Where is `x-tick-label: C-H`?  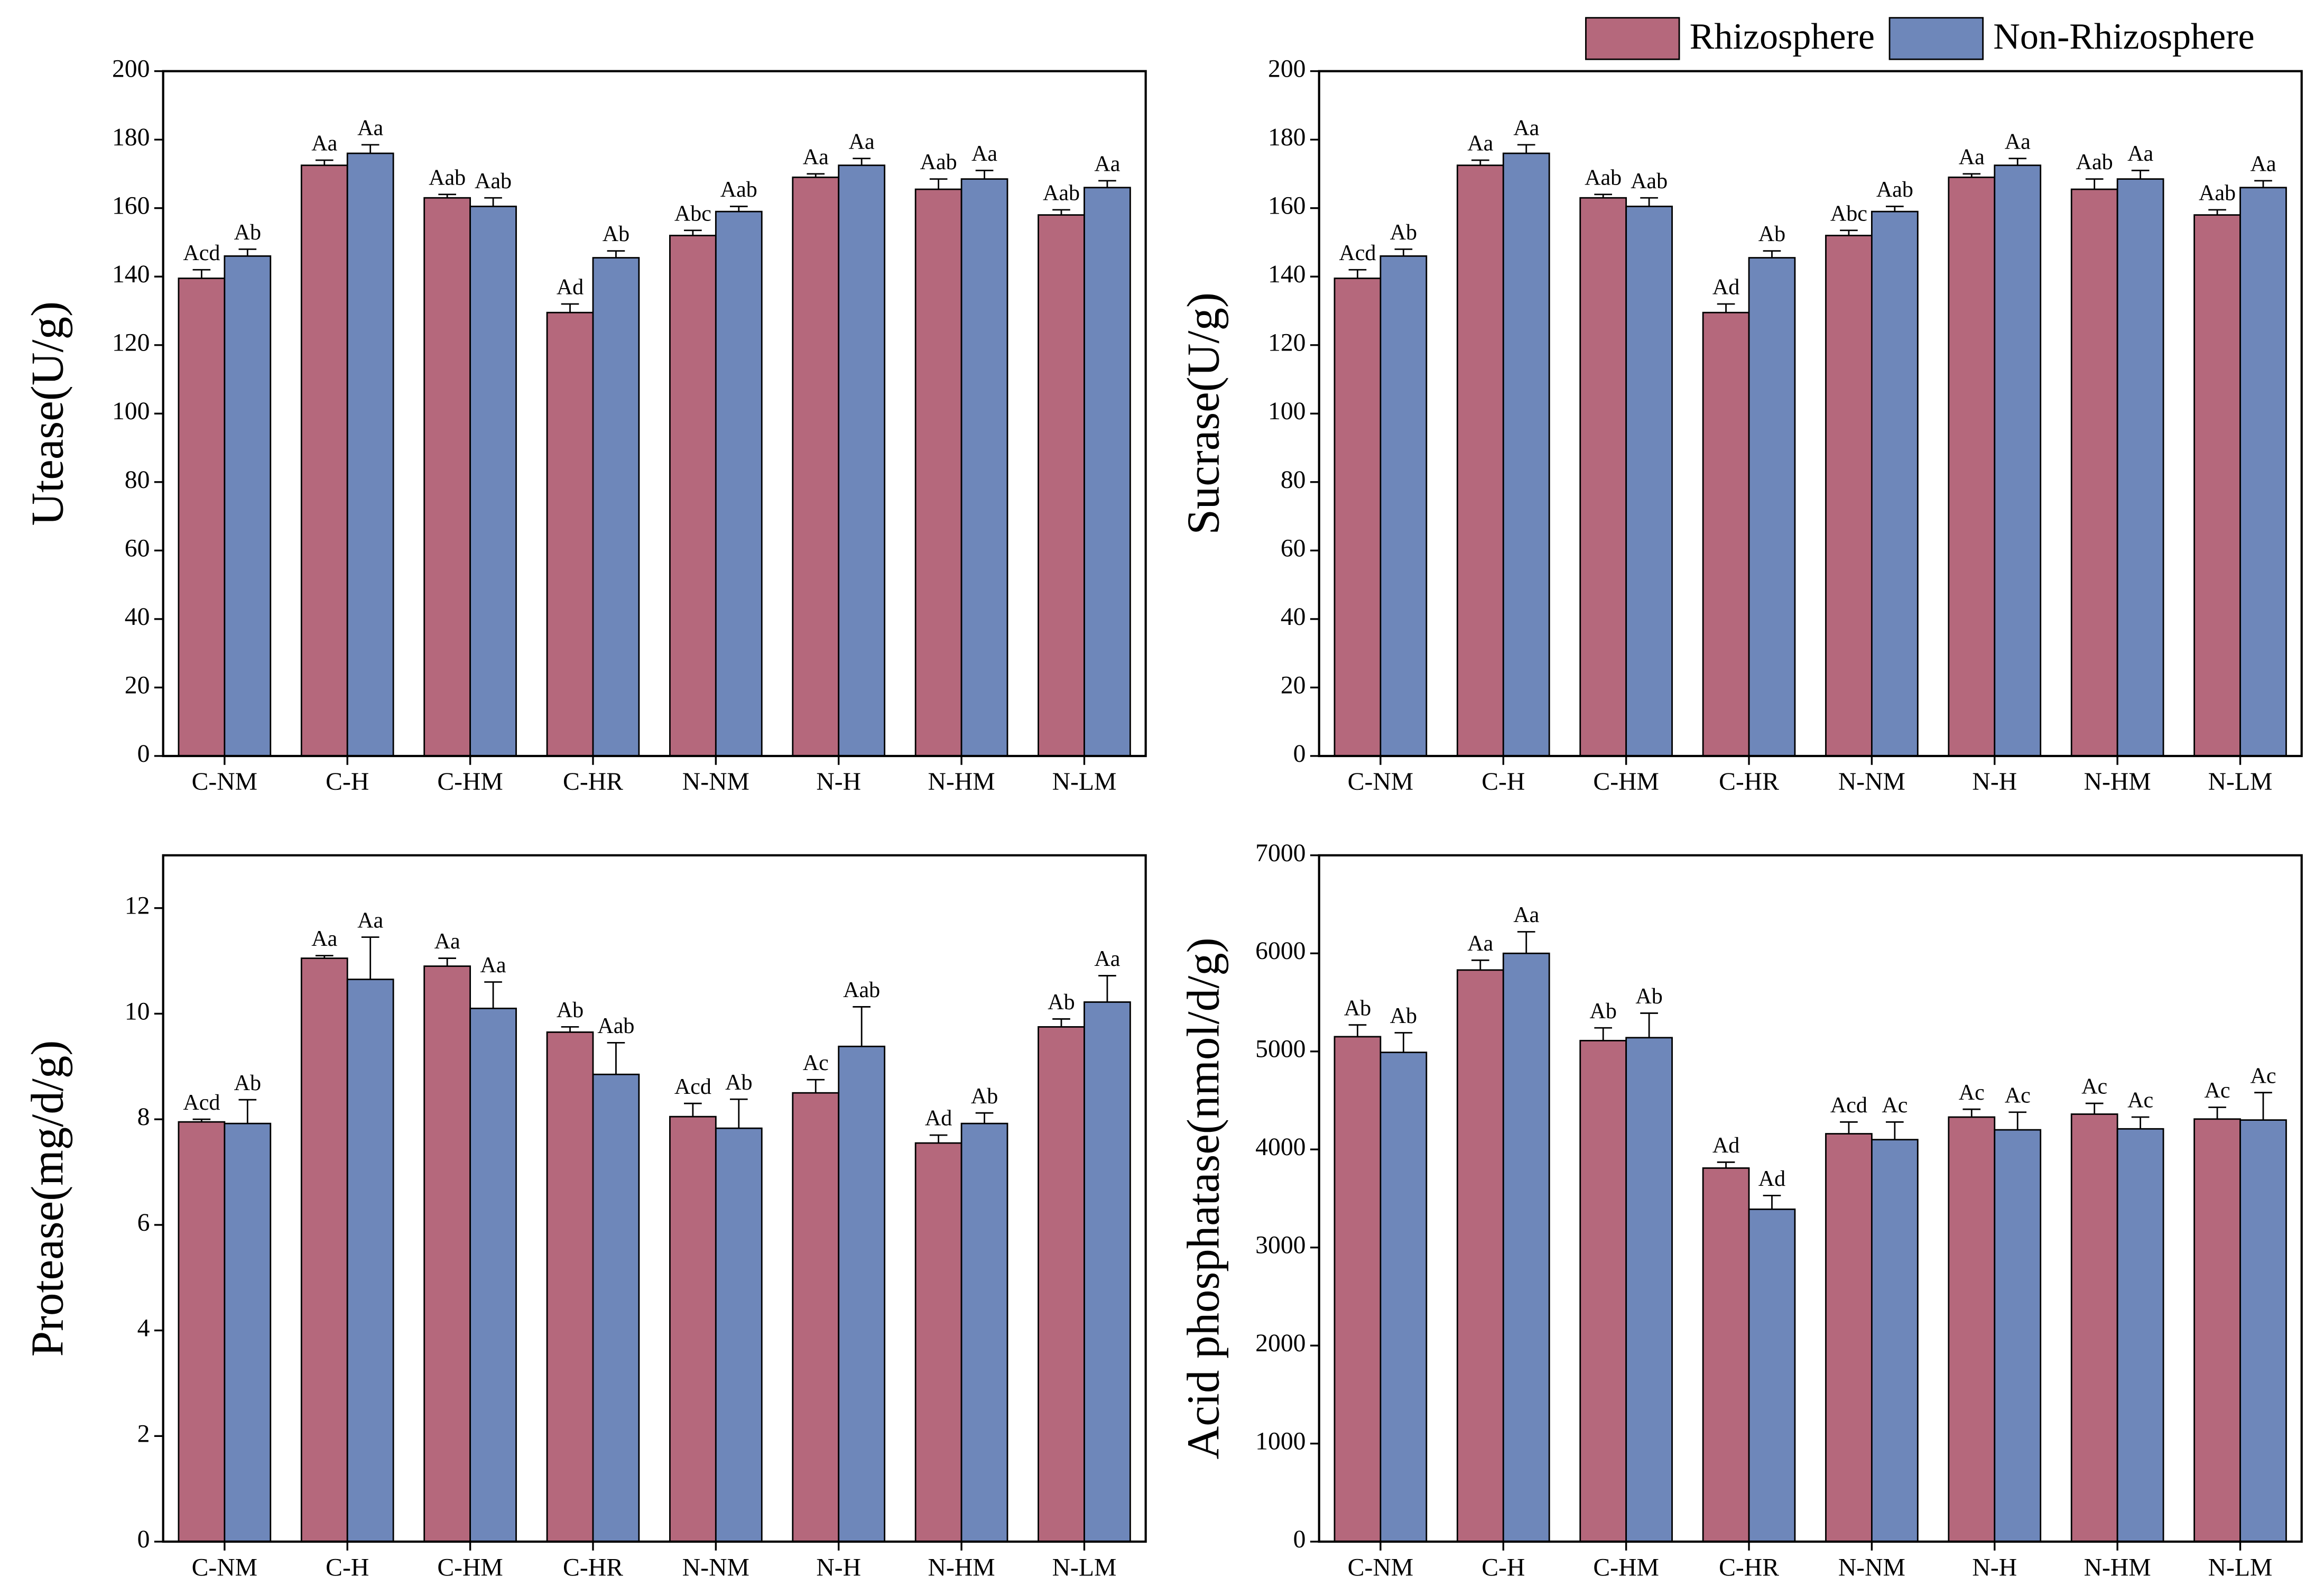 x-tick-label: C-H is located at coordinates (347, 1568).